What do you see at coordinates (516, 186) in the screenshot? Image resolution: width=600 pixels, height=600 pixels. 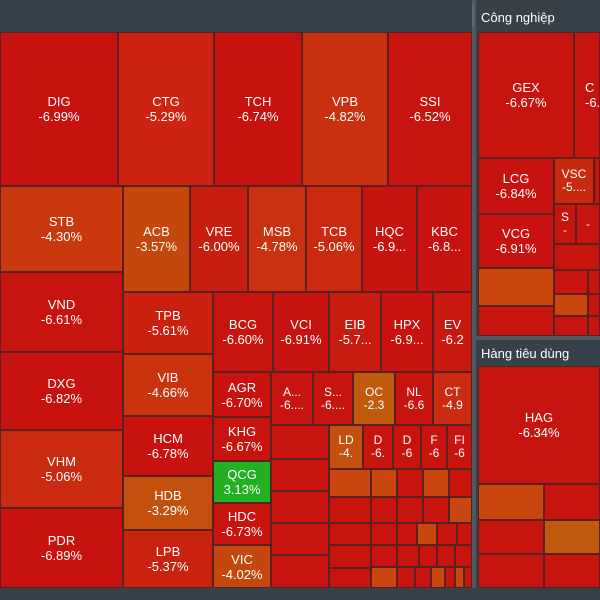 I see `tile-lcg: LCG -6.84%` at bounding box center [516, 186].